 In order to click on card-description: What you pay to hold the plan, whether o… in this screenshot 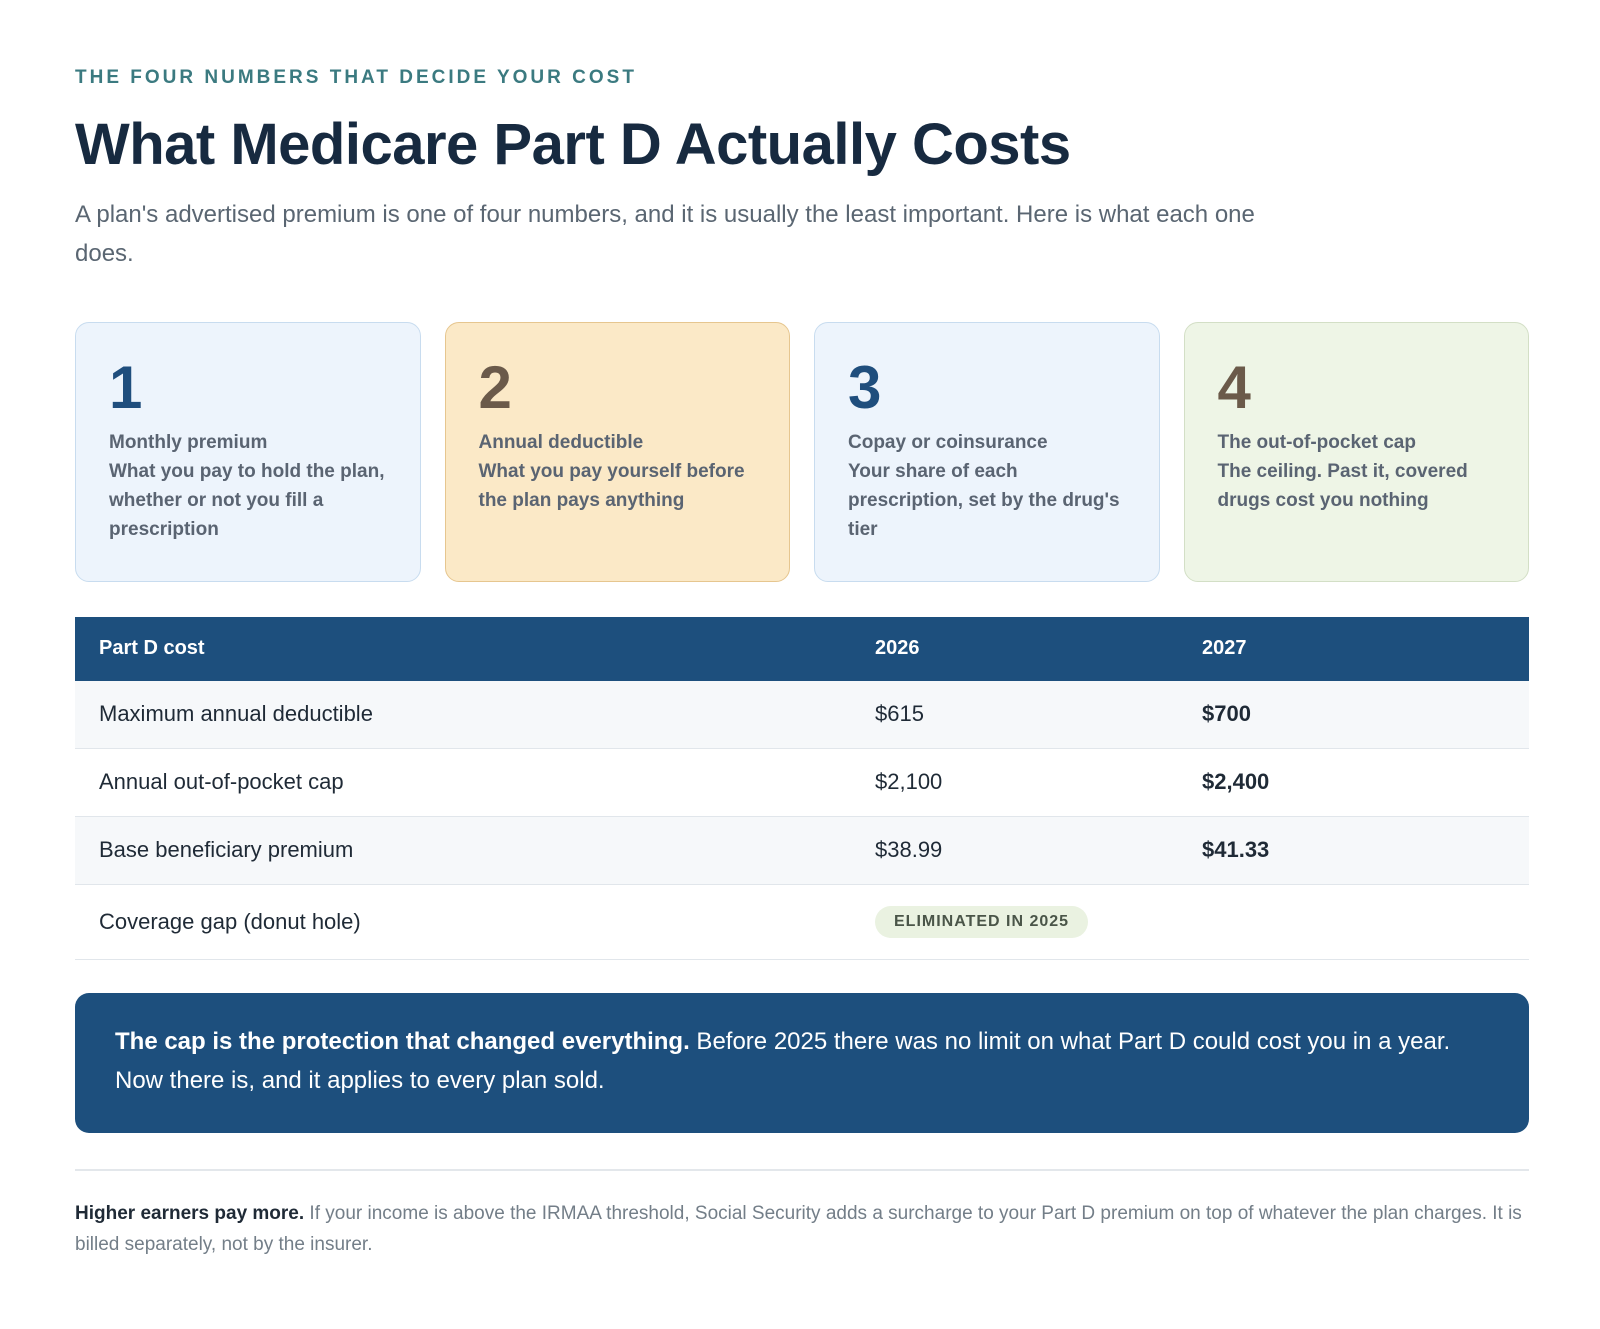, I will do `click(247, 500)`.